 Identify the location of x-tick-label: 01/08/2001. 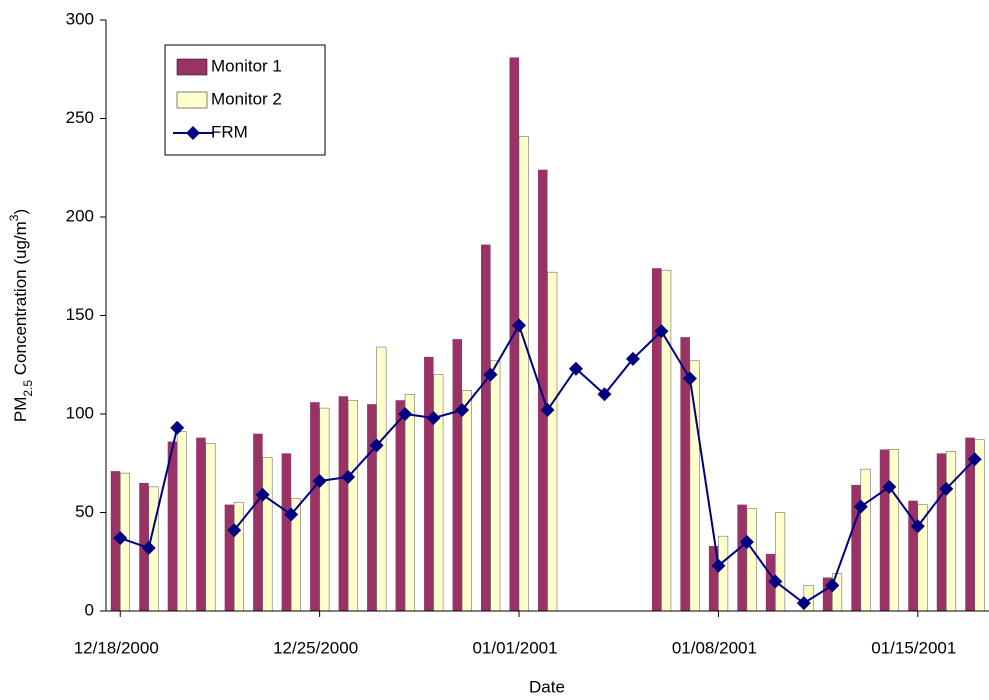
(714, 647).